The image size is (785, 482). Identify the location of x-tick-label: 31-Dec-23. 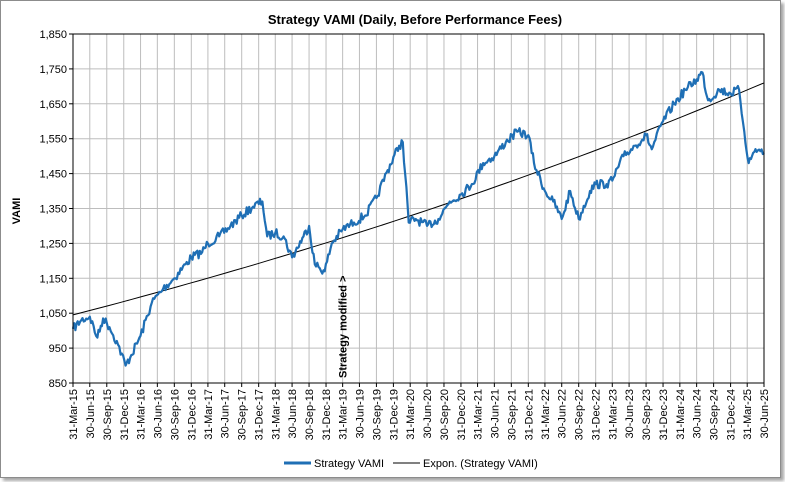
(664, 414).